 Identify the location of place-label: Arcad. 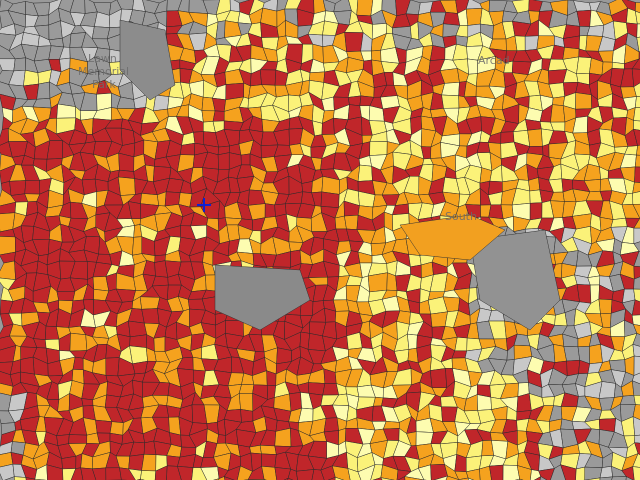
(494, 60).